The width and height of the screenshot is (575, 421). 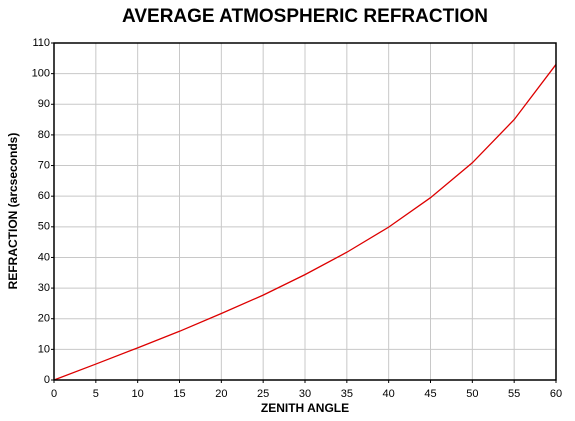 What do you see at coordinates (44, 196) in the screenshot?
I see `y-tick-label: 60` at bounding box center [44, 196].